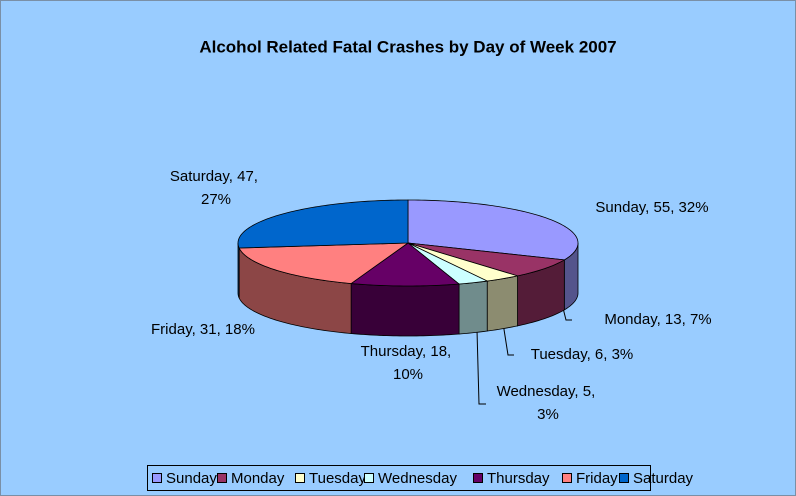 The image size is (796, 496). I want to click on data-label-line: 3%, so click(548, 414).